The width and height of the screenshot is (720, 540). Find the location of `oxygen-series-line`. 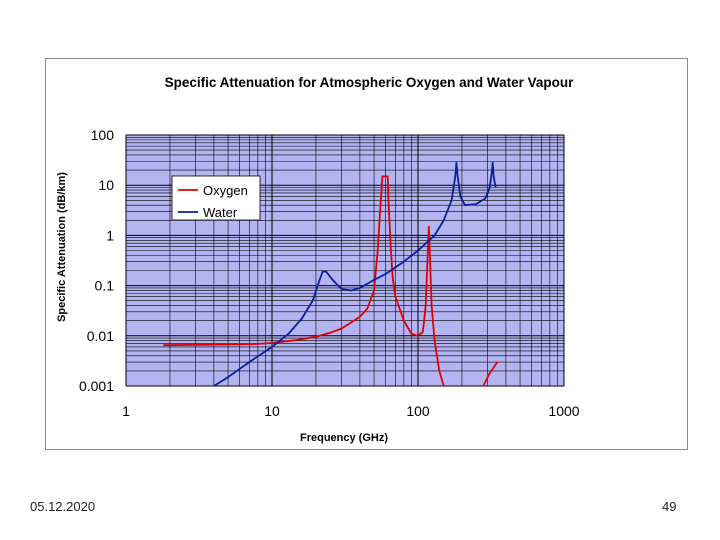

oxygen-series-line is located at coordinates (490, 374).